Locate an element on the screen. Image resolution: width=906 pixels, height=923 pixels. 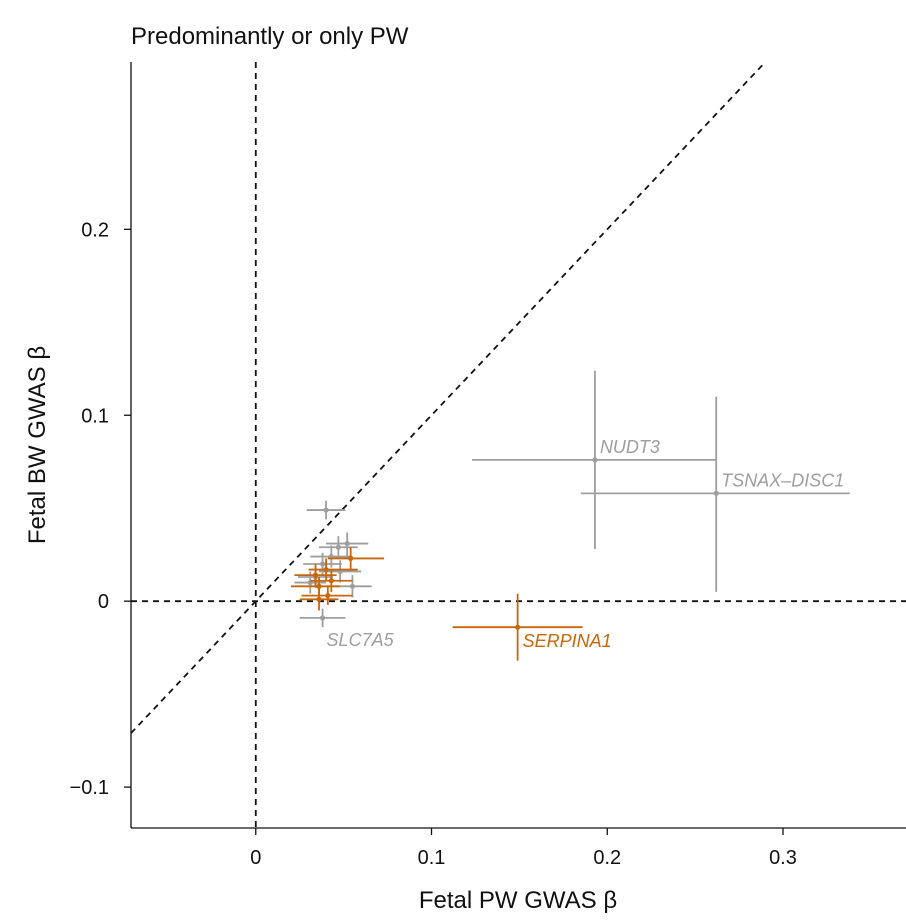
x-tick-label: 0 is located at coordinates (255, 858).